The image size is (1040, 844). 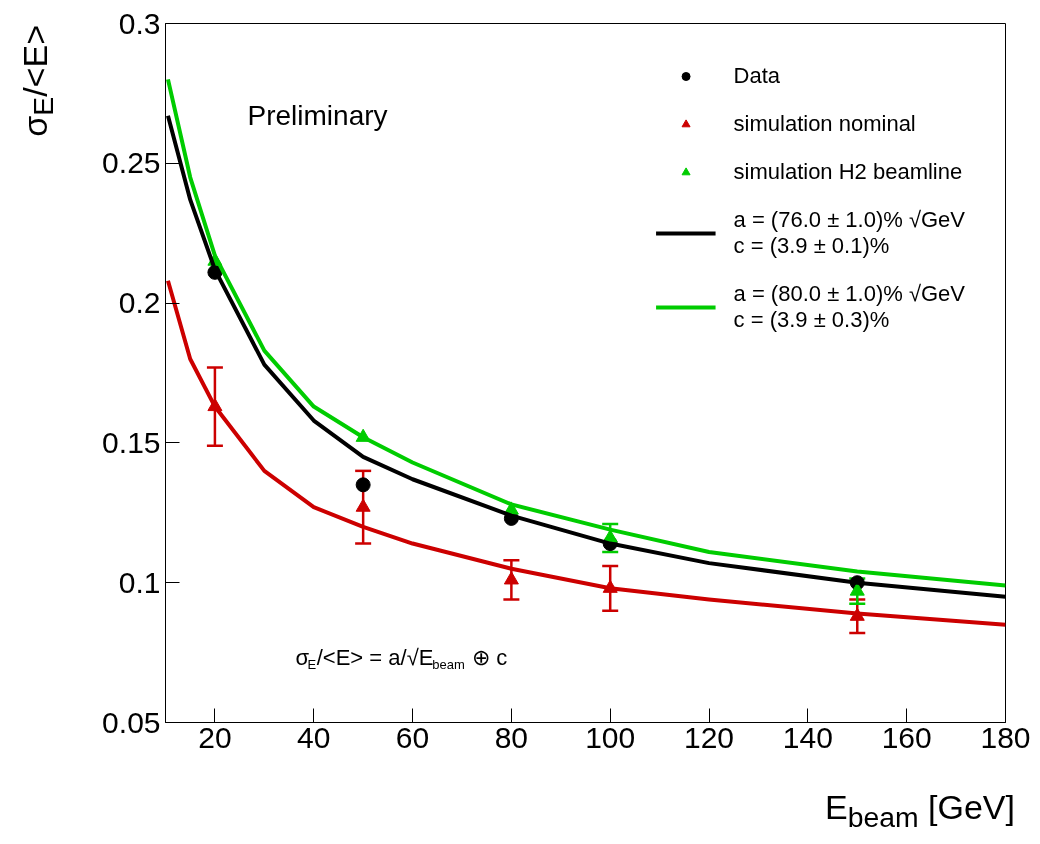 What do you see at coordinates (139, 23) in the screenshot?
I see `y-tick-label: 0.3` at bounding box center [139, 23].